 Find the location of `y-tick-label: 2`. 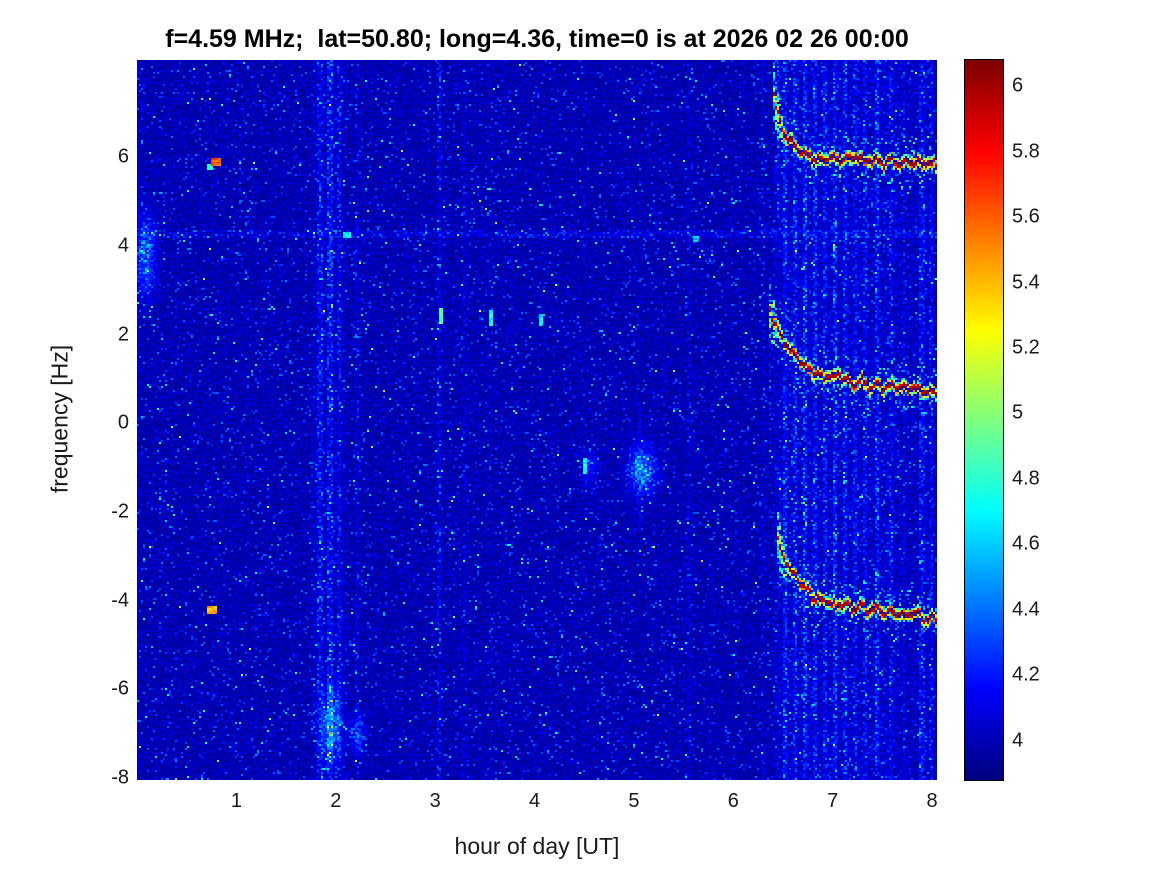

y-tick-label: 2 is located at coordinates (123, 334).